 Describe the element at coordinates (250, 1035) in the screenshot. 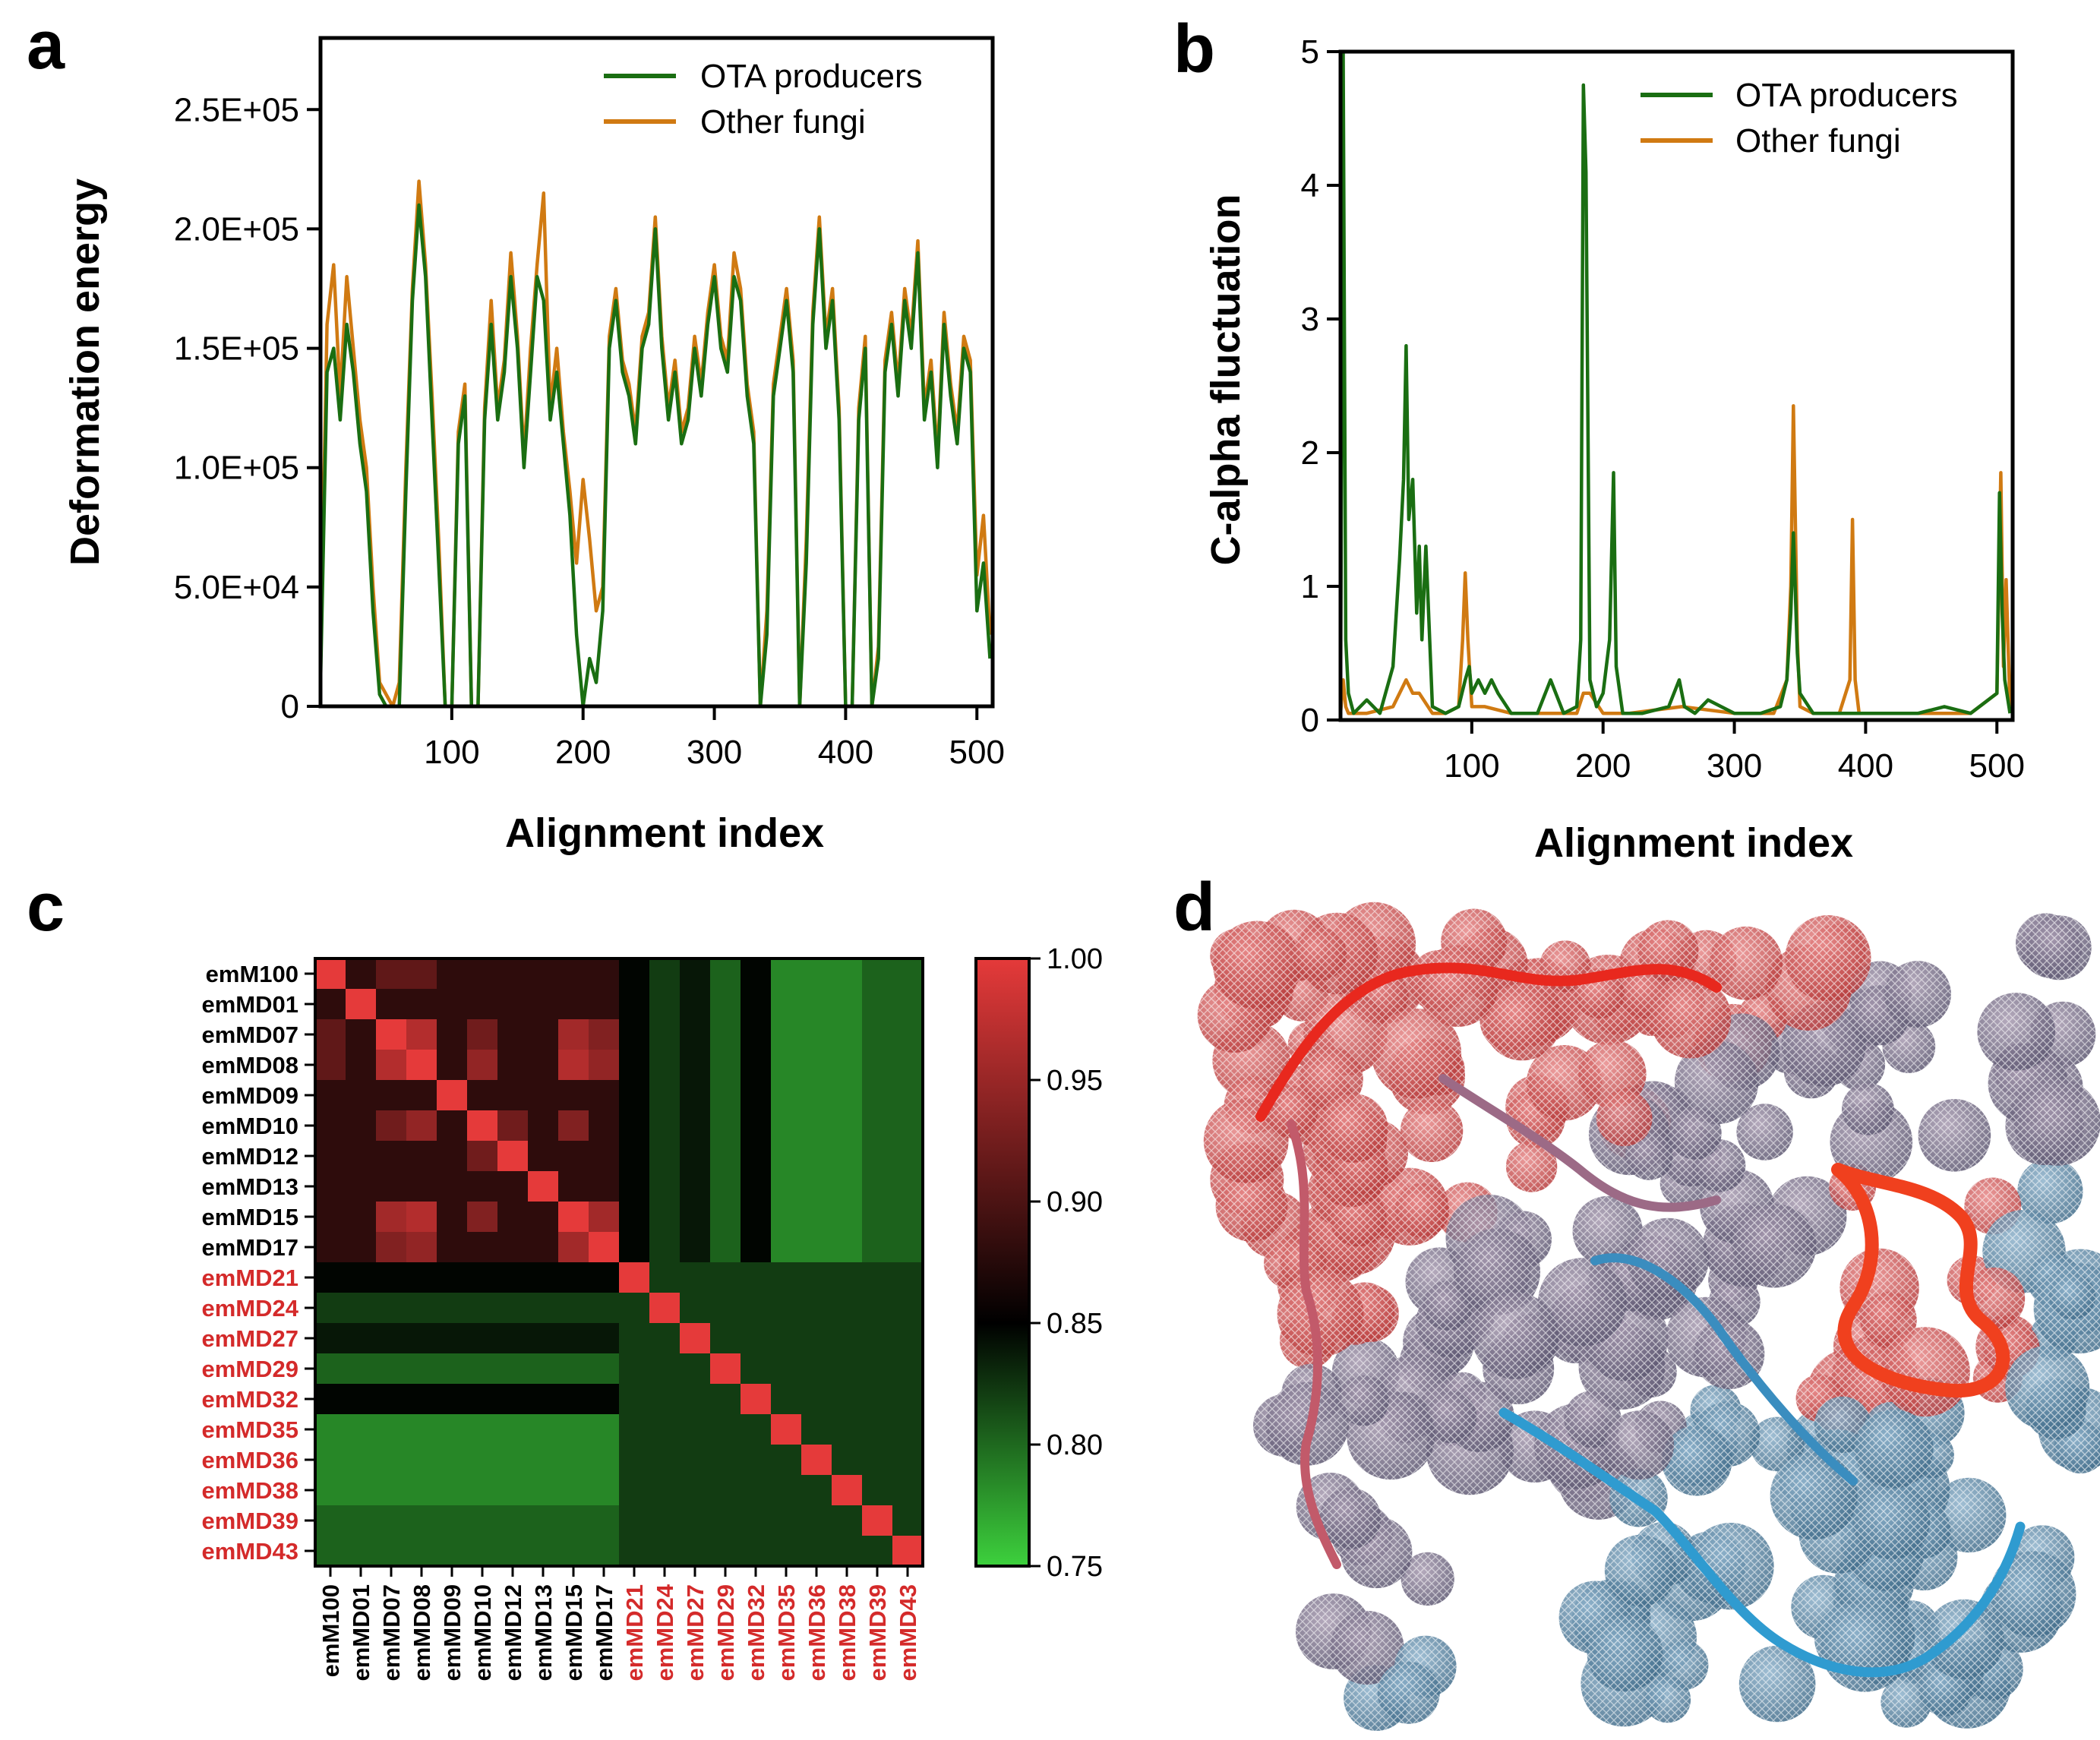

I see `row-label: emMD07` at that location.